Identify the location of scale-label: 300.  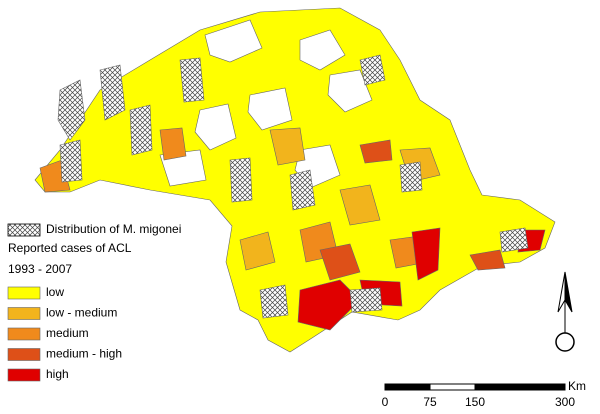
(565, 402).